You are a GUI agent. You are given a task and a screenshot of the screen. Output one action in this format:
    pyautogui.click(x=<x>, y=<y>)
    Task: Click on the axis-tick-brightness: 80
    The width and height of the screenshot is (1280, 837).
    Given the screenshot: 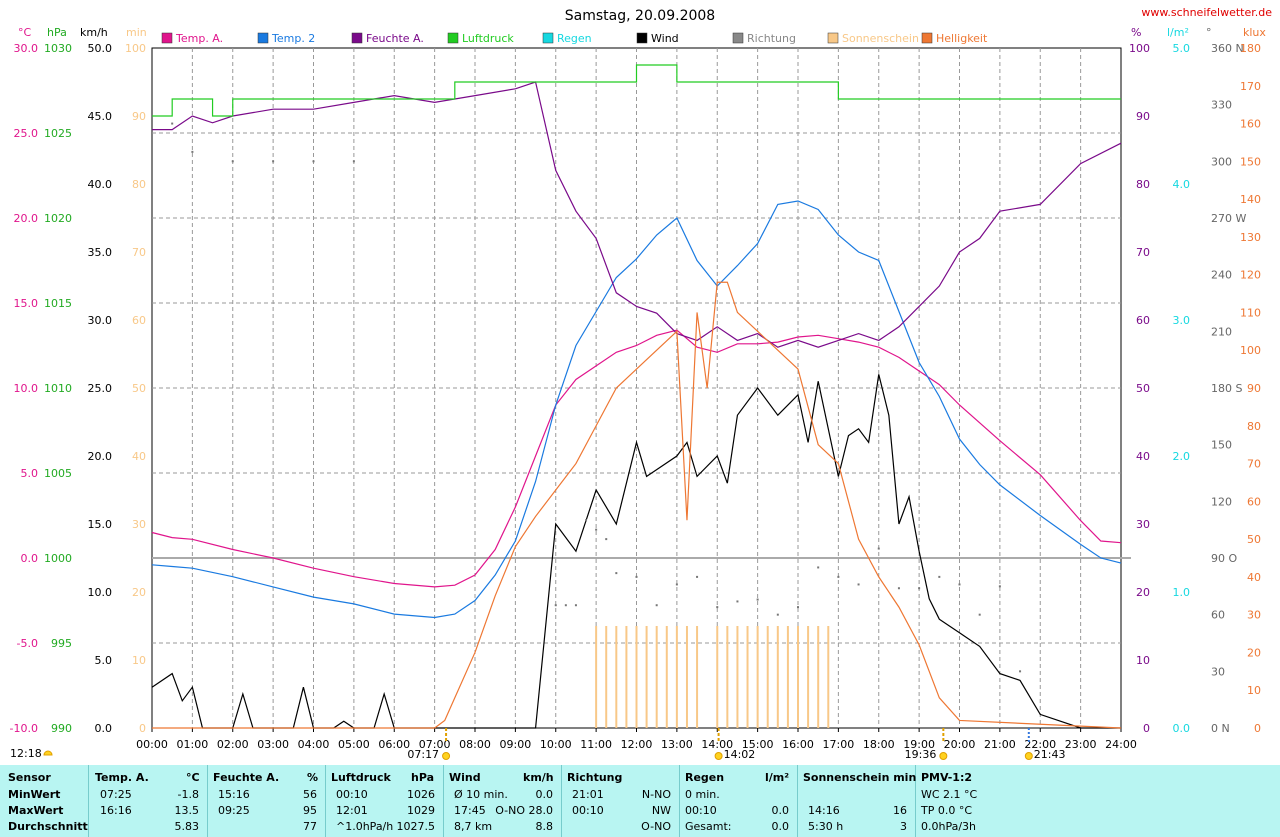 What is the action you would take?
    pyautogui.click(x=1254, y=426)
    